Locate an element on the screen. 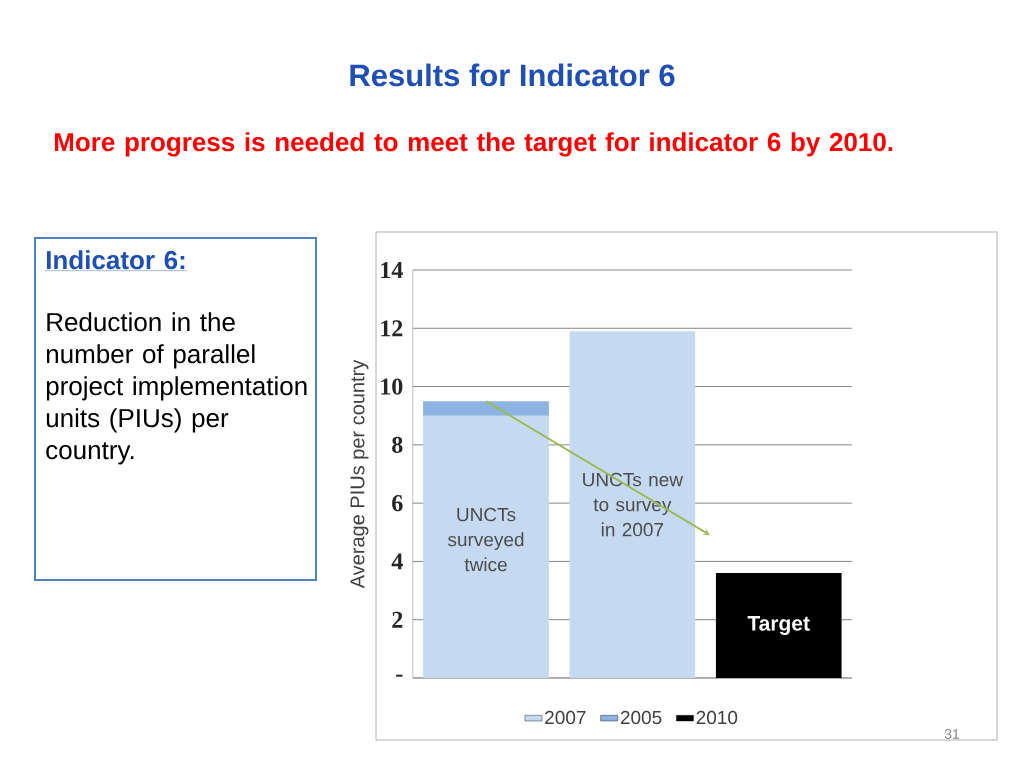  legend-label: 2010 is located at coordinates (717, 717).